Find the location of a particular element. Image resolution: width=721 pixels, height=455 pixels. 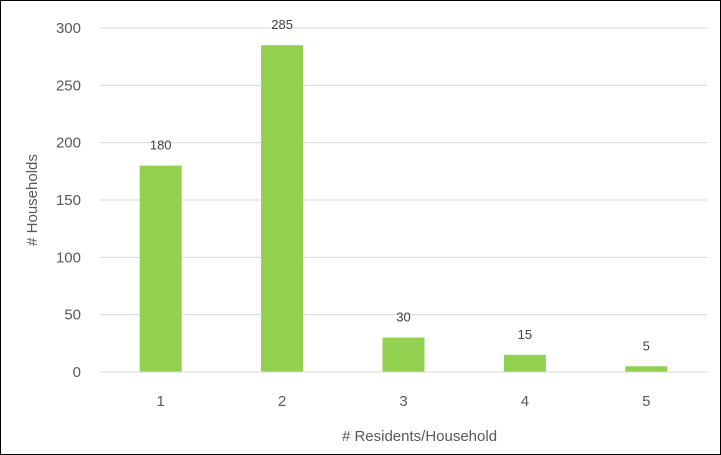

data-label-4: 15 is located at coordinates (525, 334).